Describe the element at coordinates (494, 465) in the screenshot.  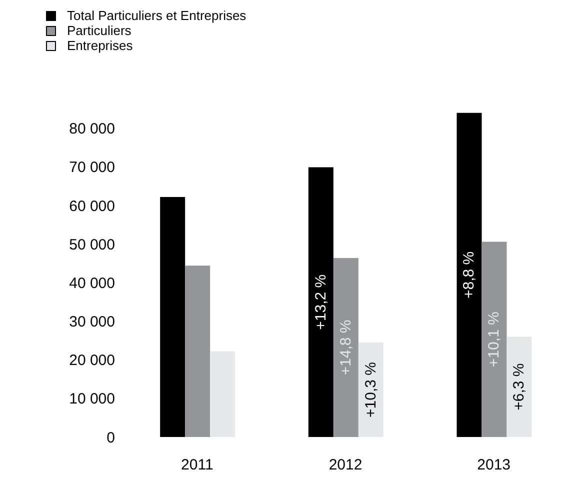
I see `x-tick-label: 2013` at that location.